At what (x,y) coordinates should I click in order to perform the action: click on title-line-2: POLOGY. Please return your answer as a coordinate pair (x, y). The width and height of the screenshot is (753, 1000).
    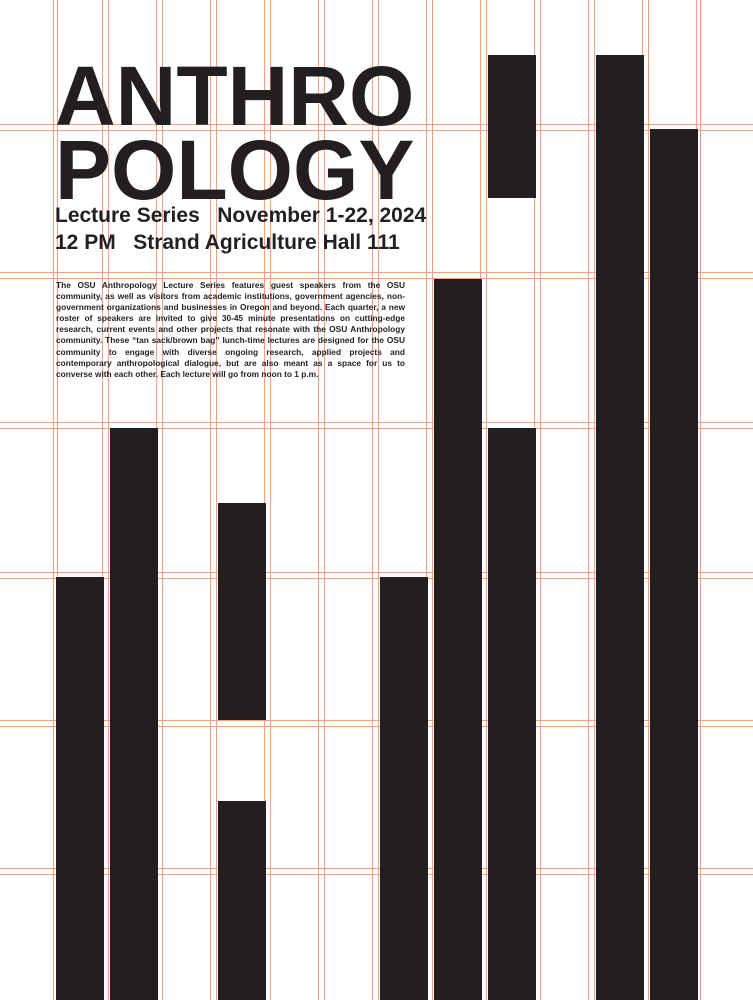
    Looking at the image, I should click on (235, 170).